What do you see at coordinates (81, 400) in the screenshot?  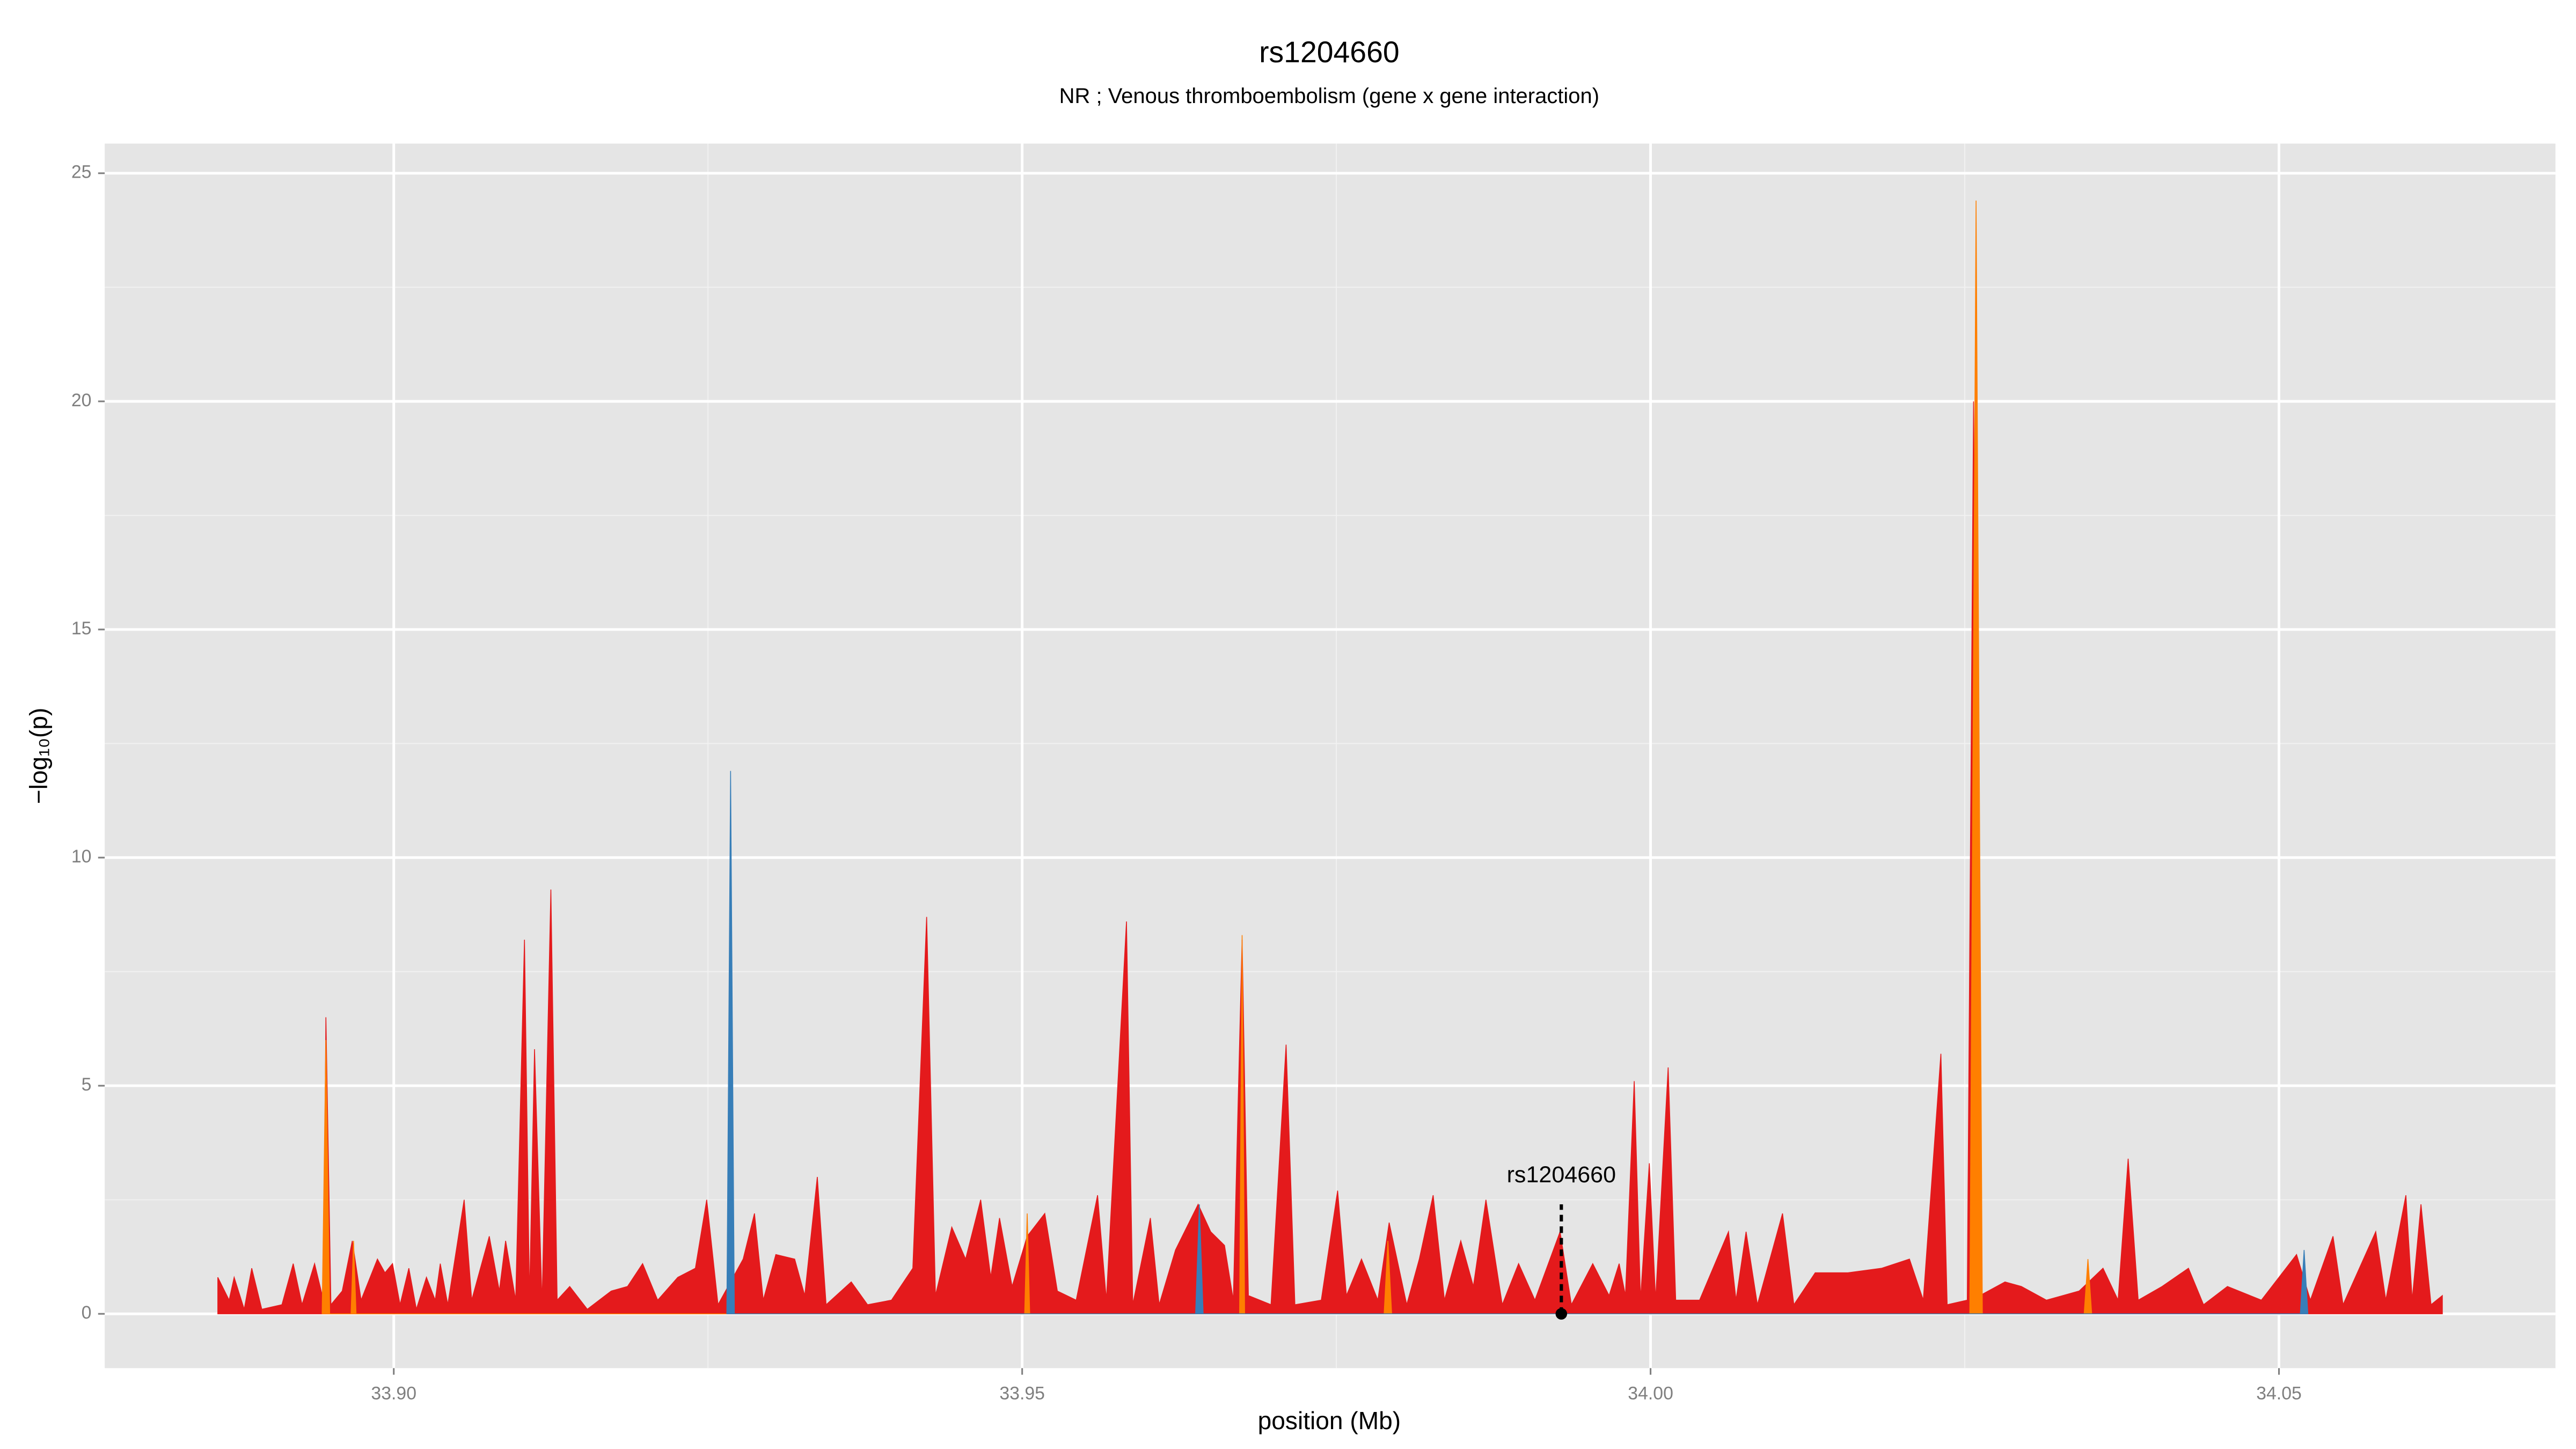 I see `y-tick-label: 20` at bounding box center [81, 400].